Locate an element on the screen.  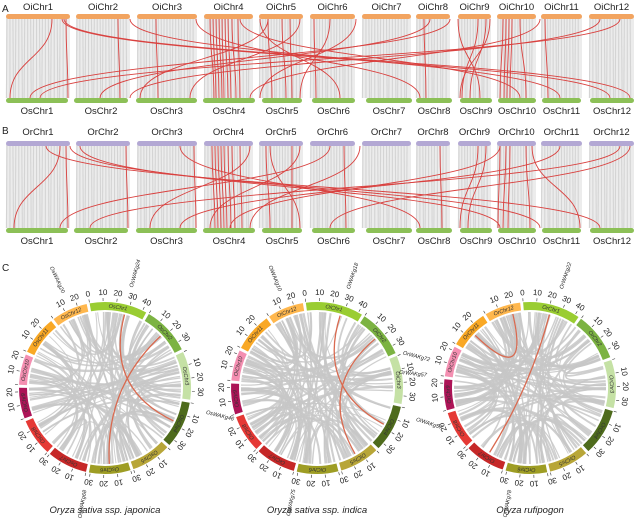
circos-title: Oryza sativa ssp. japonica is located at coordinates (105, 510).